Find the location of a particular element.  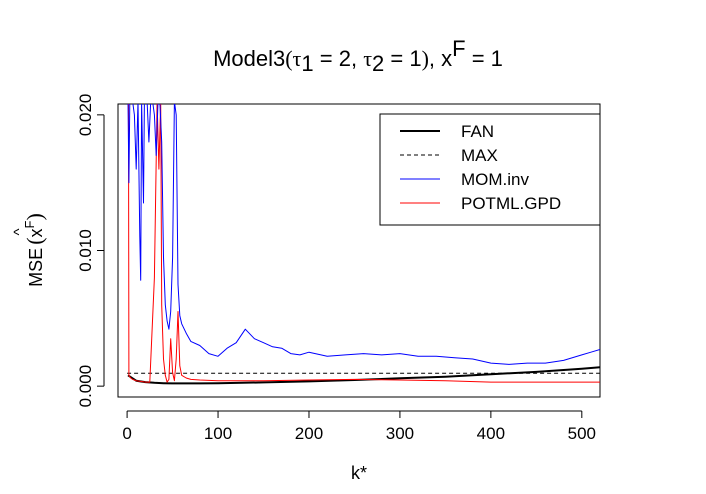

ylabel-hat: ^ is located at coordinates (19, 231).